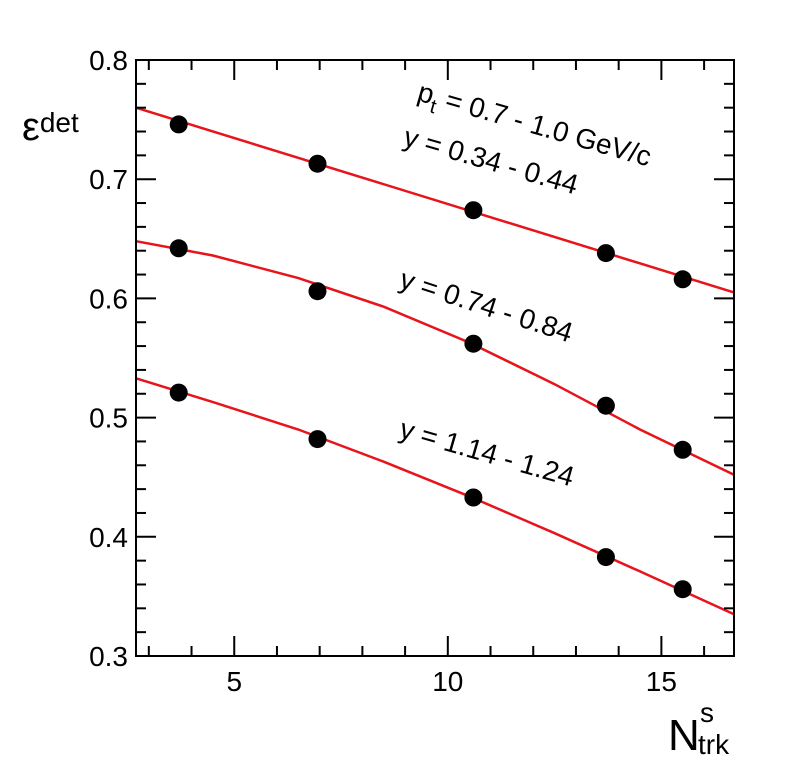 The height and width of the screenshot is (782, 788). I want to click on y-tick-label: 0.7, so click(108, 179).